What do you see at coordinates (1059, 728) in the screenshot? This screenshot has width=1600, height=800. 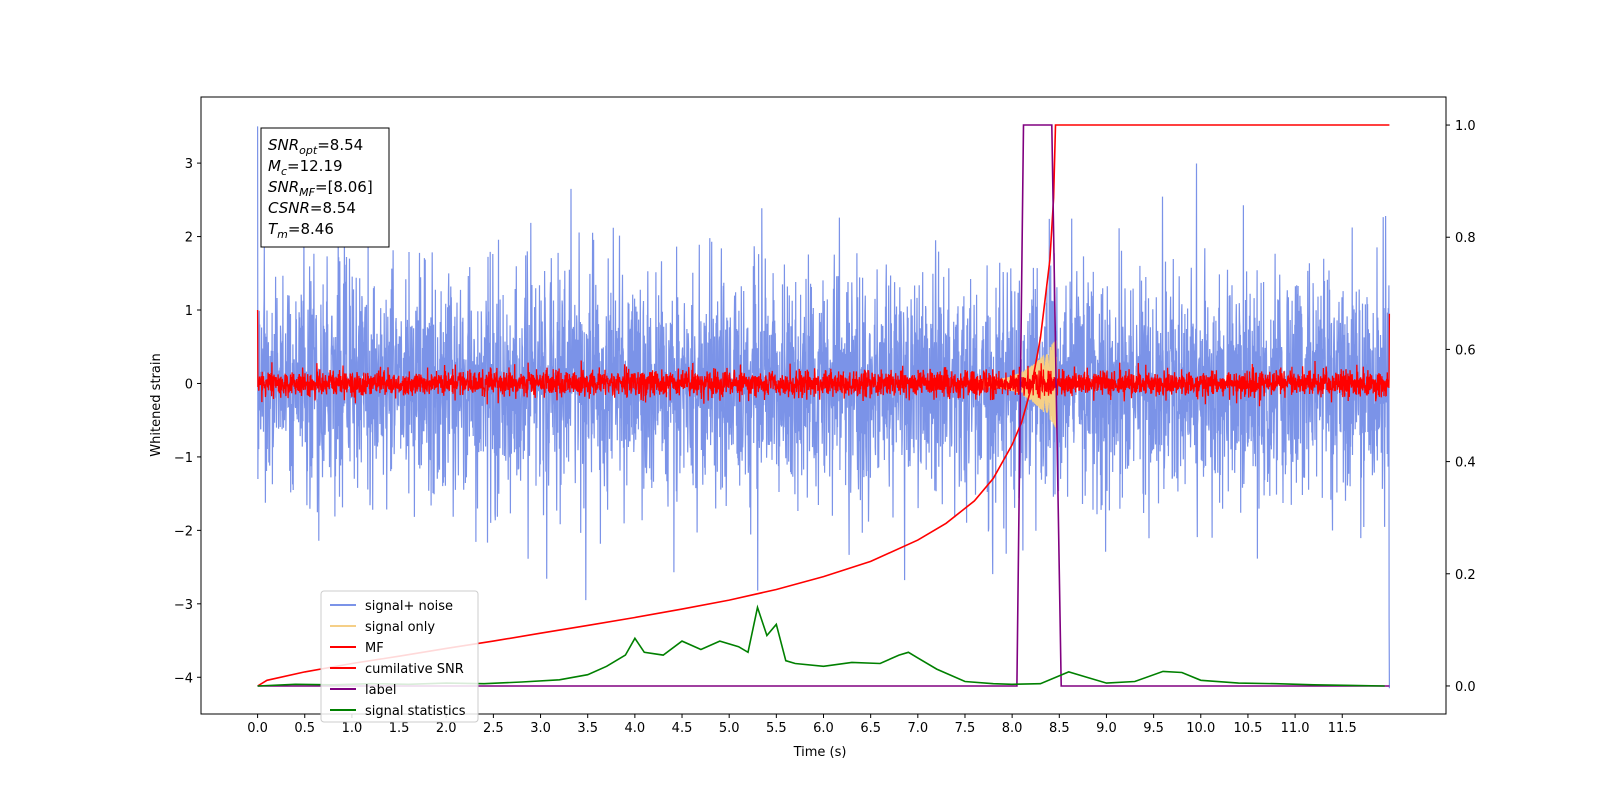 I see `x-tick-label: 8.5` at bounding box center [1059, 728].